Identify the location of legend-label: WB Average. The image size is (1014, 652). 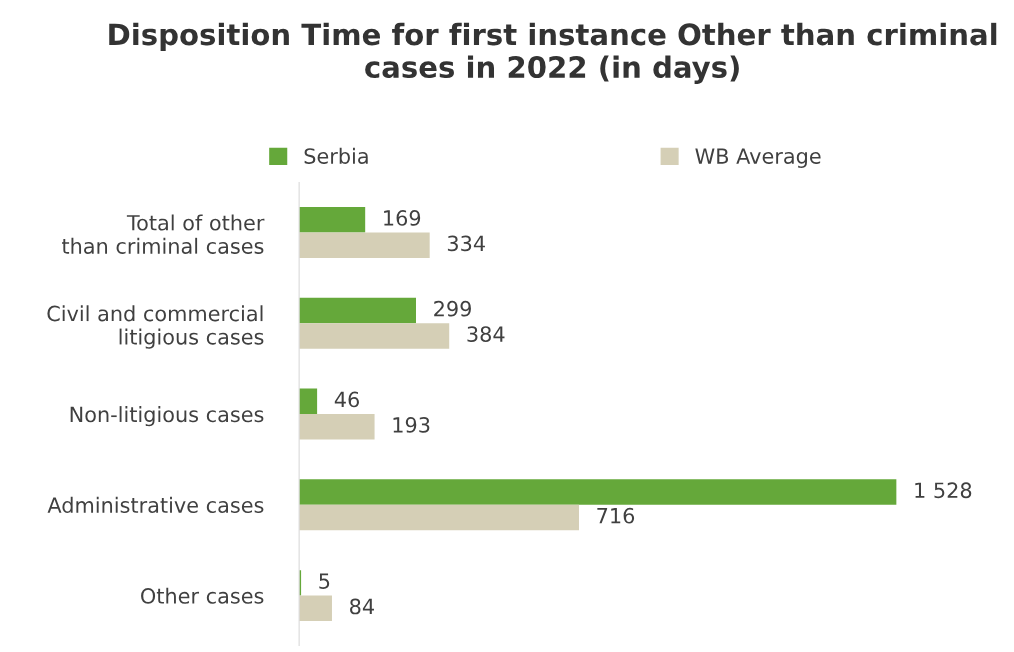
(758, 158).